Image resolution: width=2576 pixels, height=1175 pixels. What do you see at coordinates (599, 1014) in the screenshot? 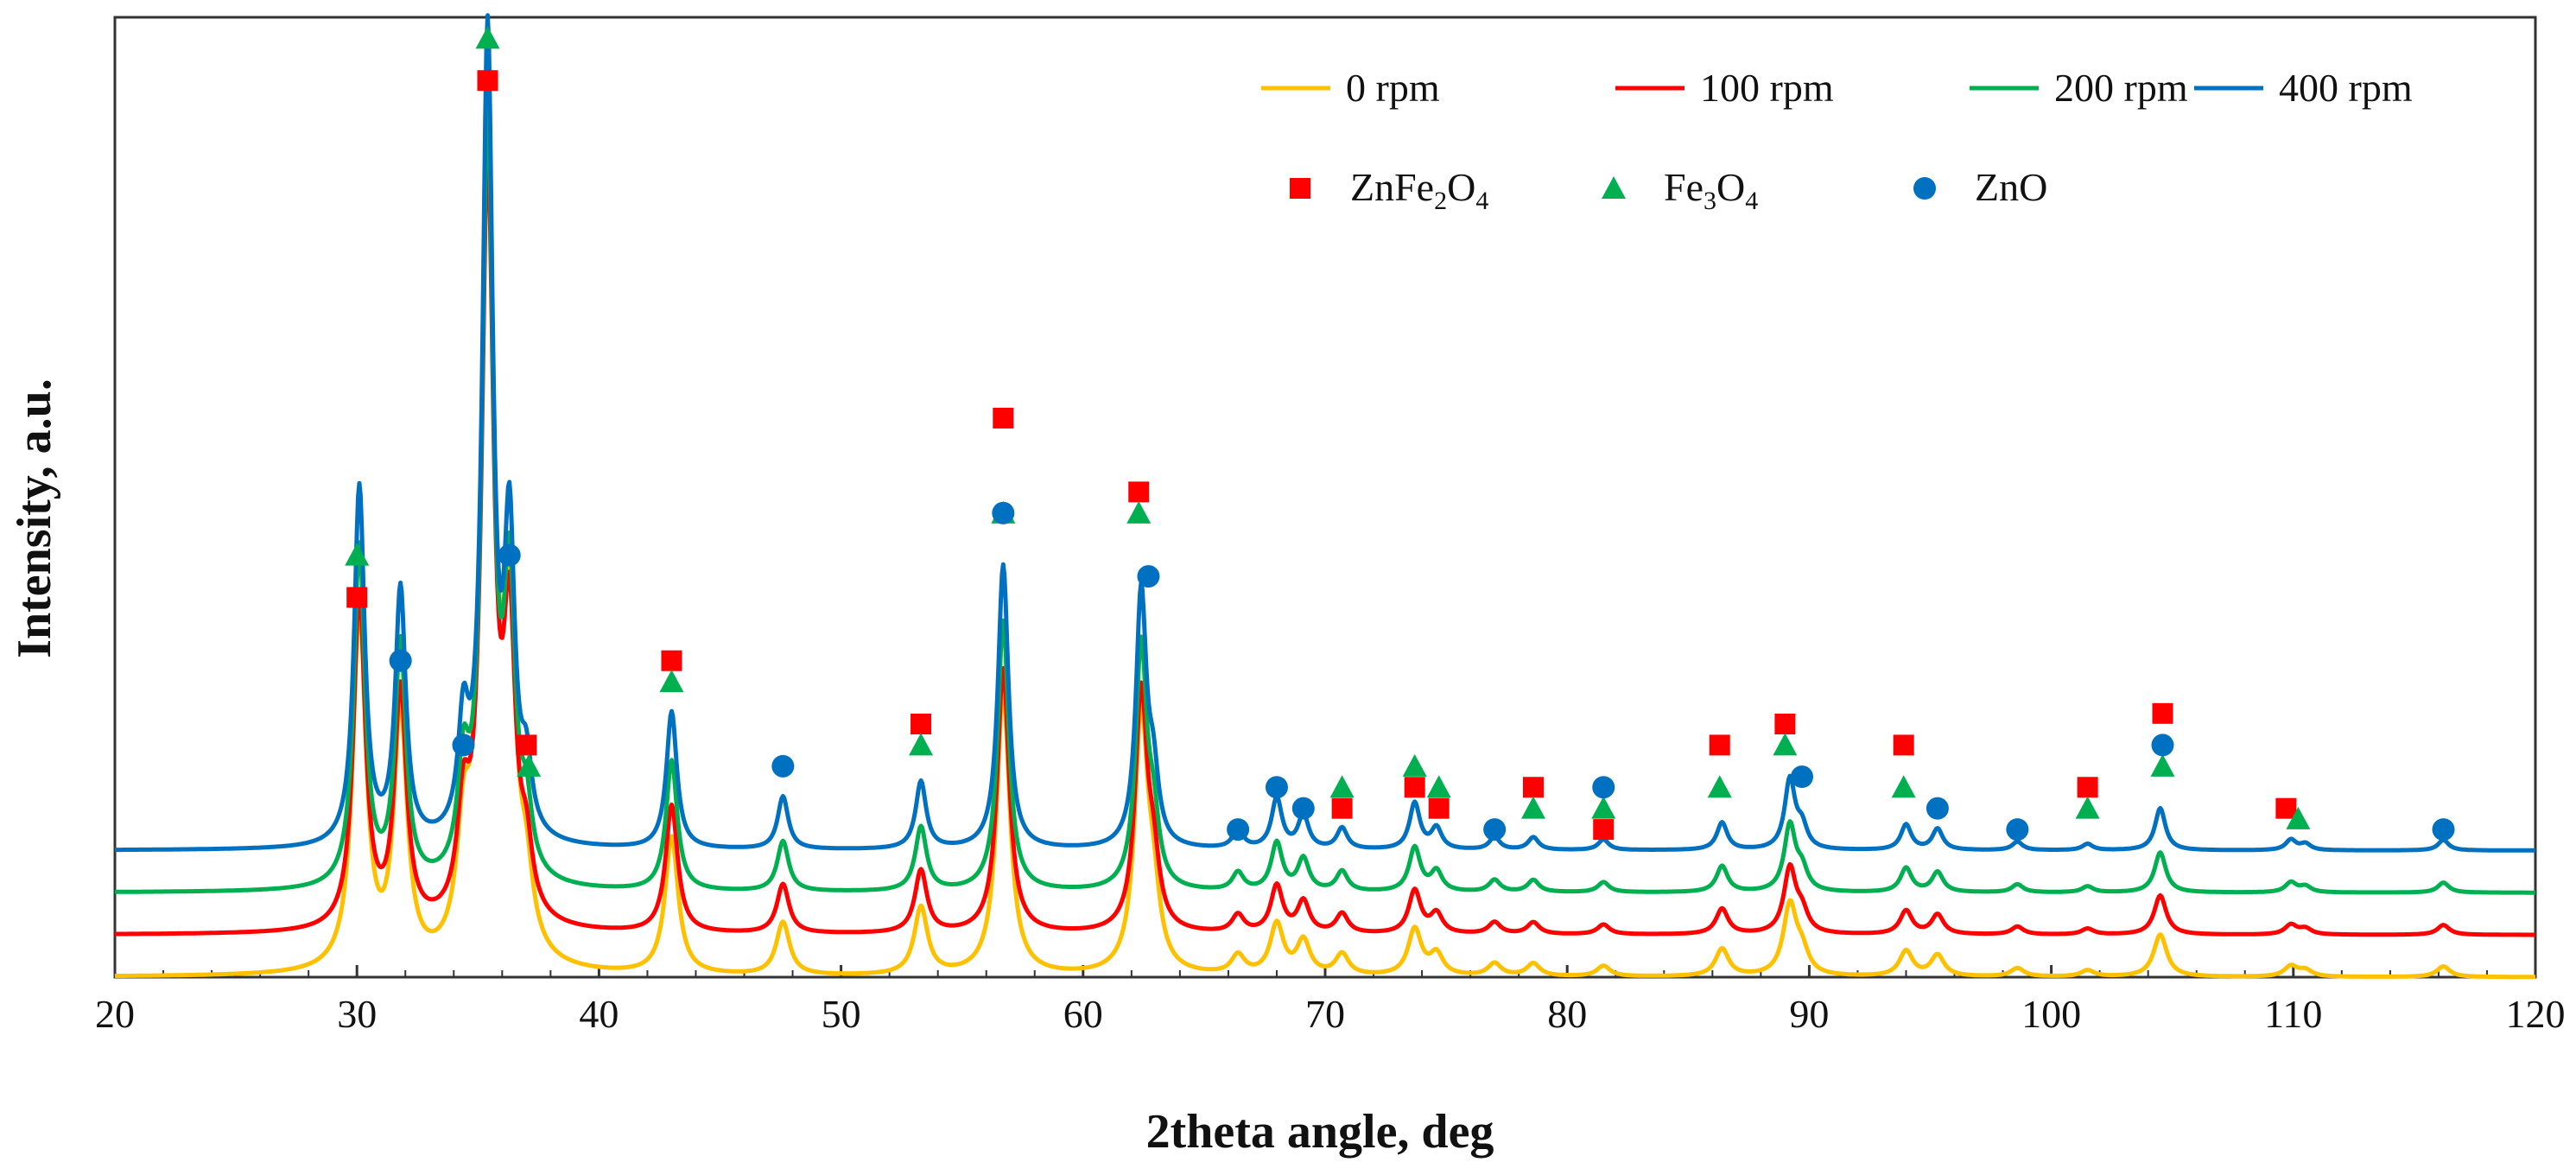
I see `x-tick-label: 40` at bounding box center [599, 1014].